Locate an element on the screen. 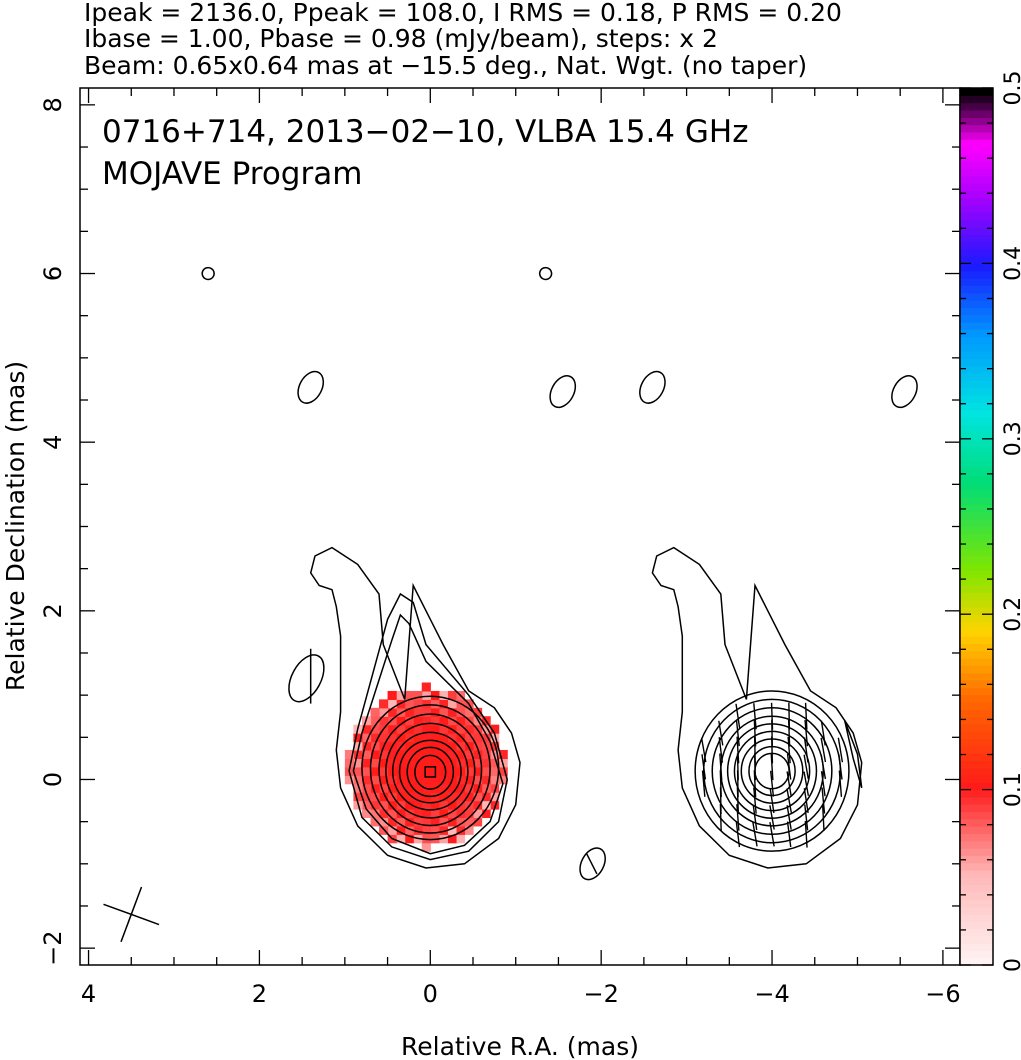 The image size is (1021, 1060). y-axis-label: Relative Declination (mas) is located at coordinates (15, 526).